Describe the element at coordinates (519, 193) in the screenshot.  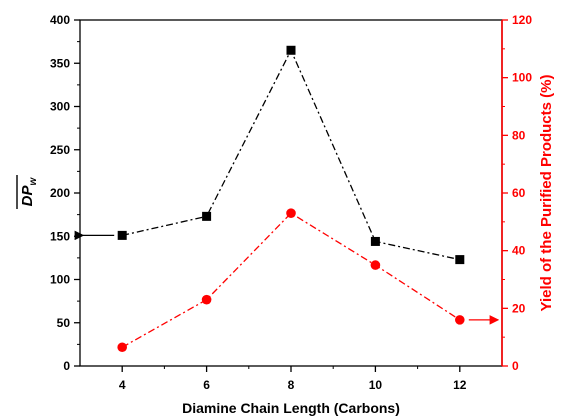
I see `y-right-tick-label: 60` at that location.